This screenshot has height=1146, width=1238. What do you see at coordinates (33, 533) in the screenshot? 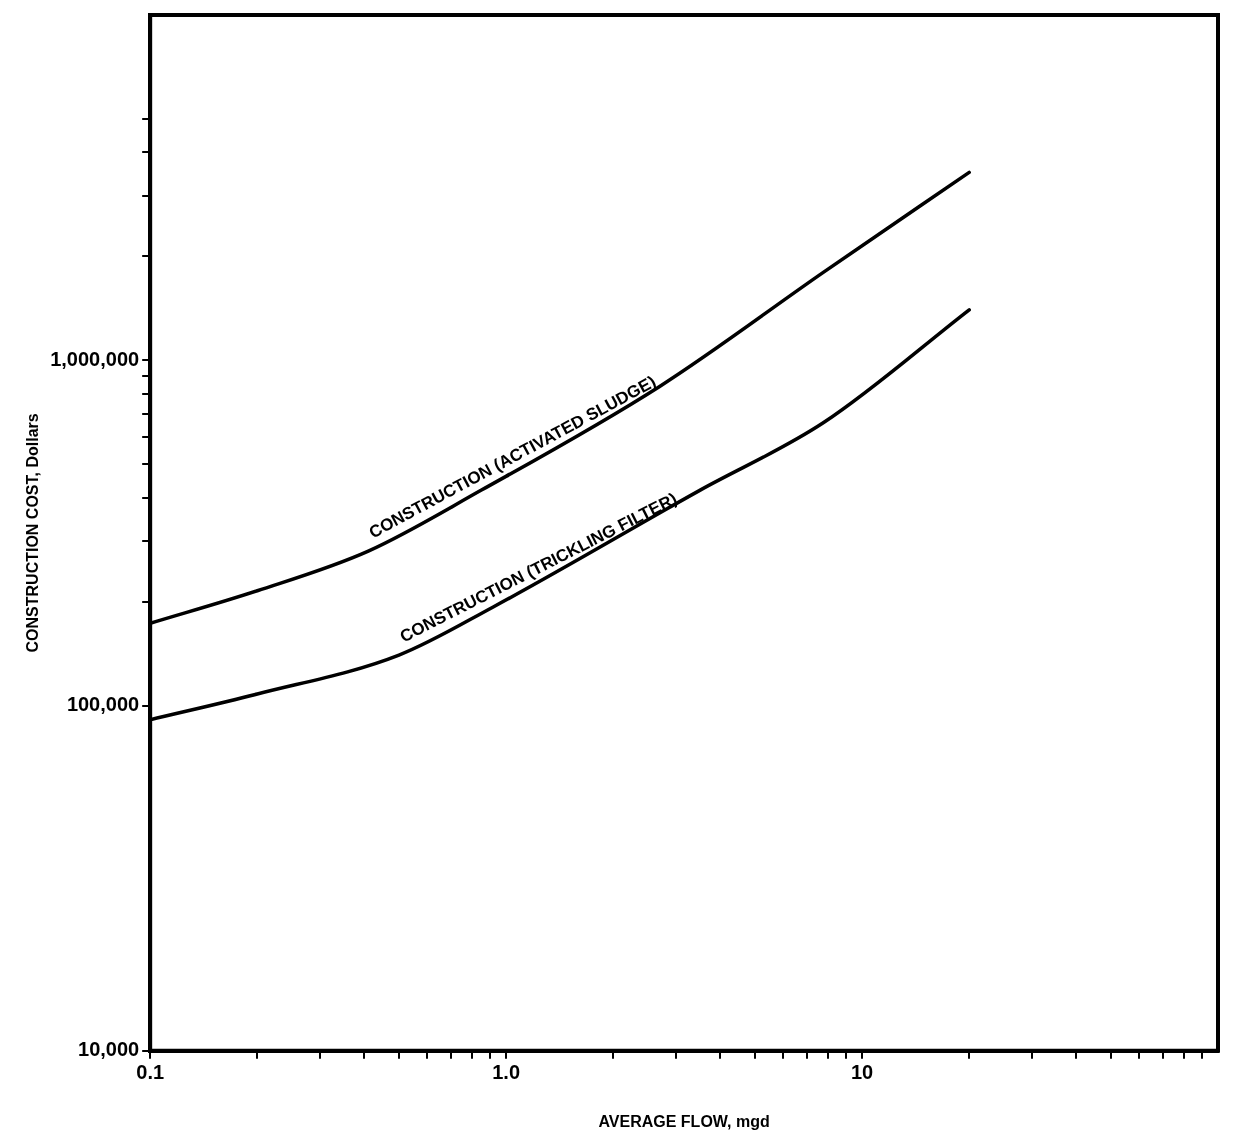
I see `y-axis-title: CONSTRUCTION COST, Dollars` at bounding box center [33, 533].